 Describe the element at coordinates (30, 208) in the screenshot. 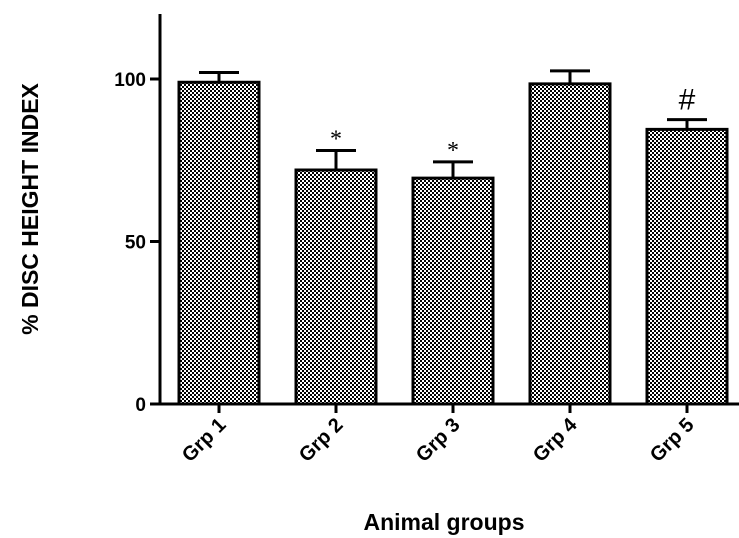

I see `y-axis-title: % DISC HEIGHT INDEX` at that location.